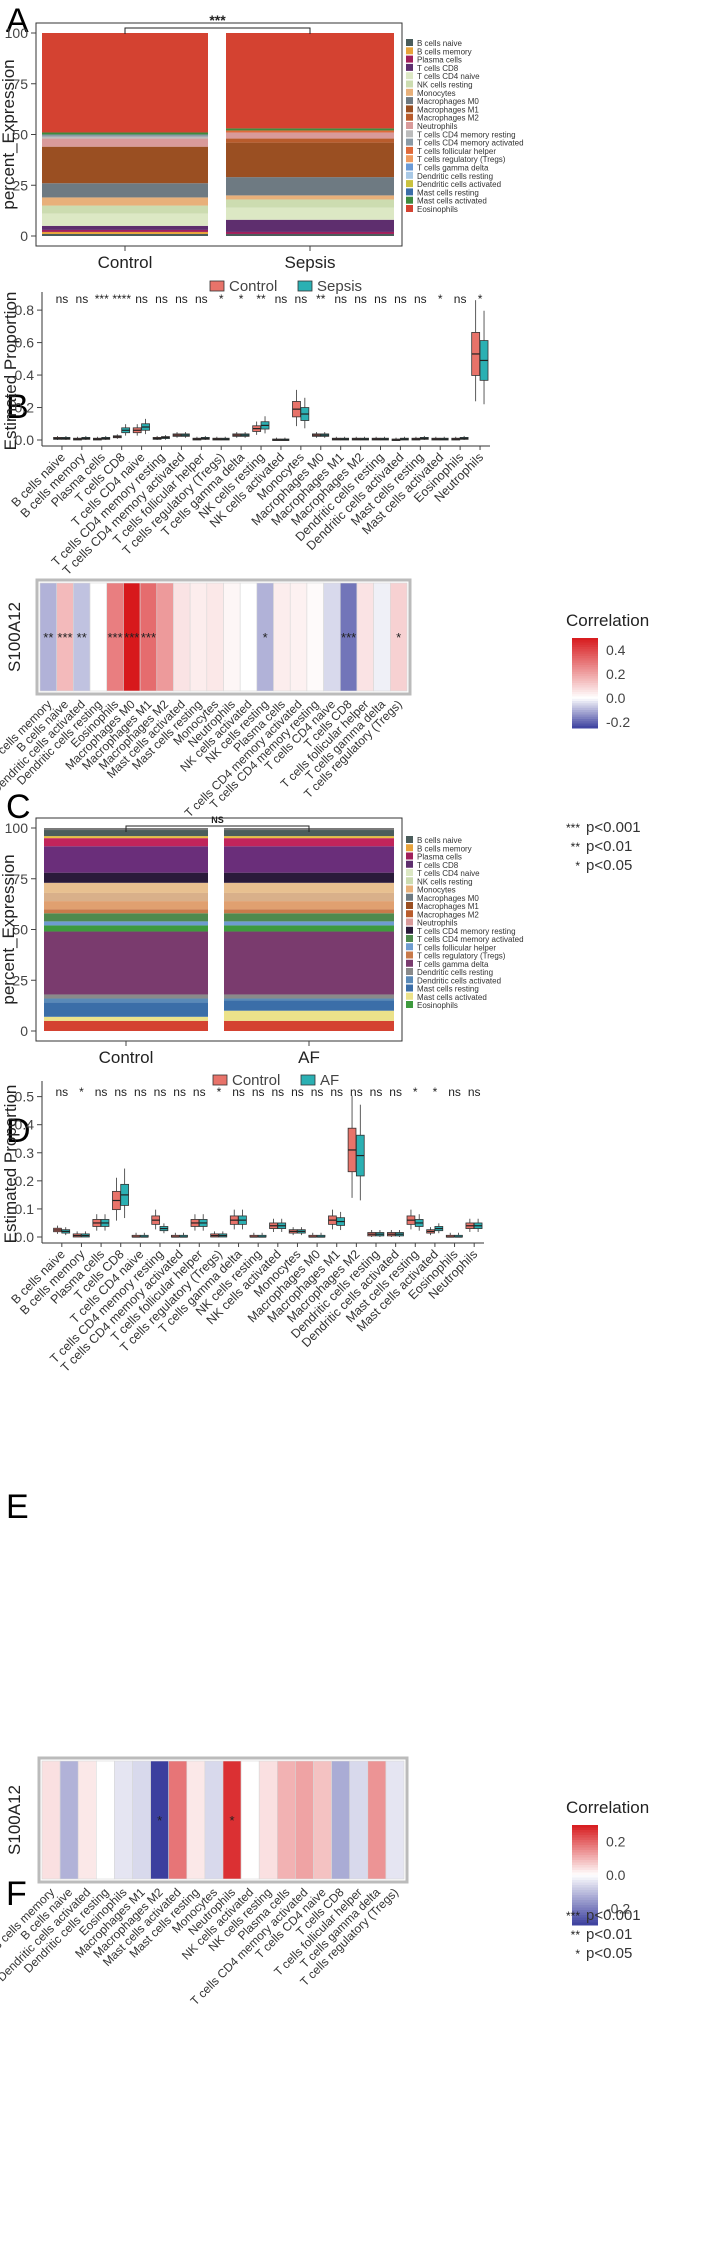 Image resolution: width=708 pixels, height=2255 pixels. What do you see at coordinates (125, 234) in the screenshot?
I see `segment-control-b-cells-naive` at bounding box center [125, 234].